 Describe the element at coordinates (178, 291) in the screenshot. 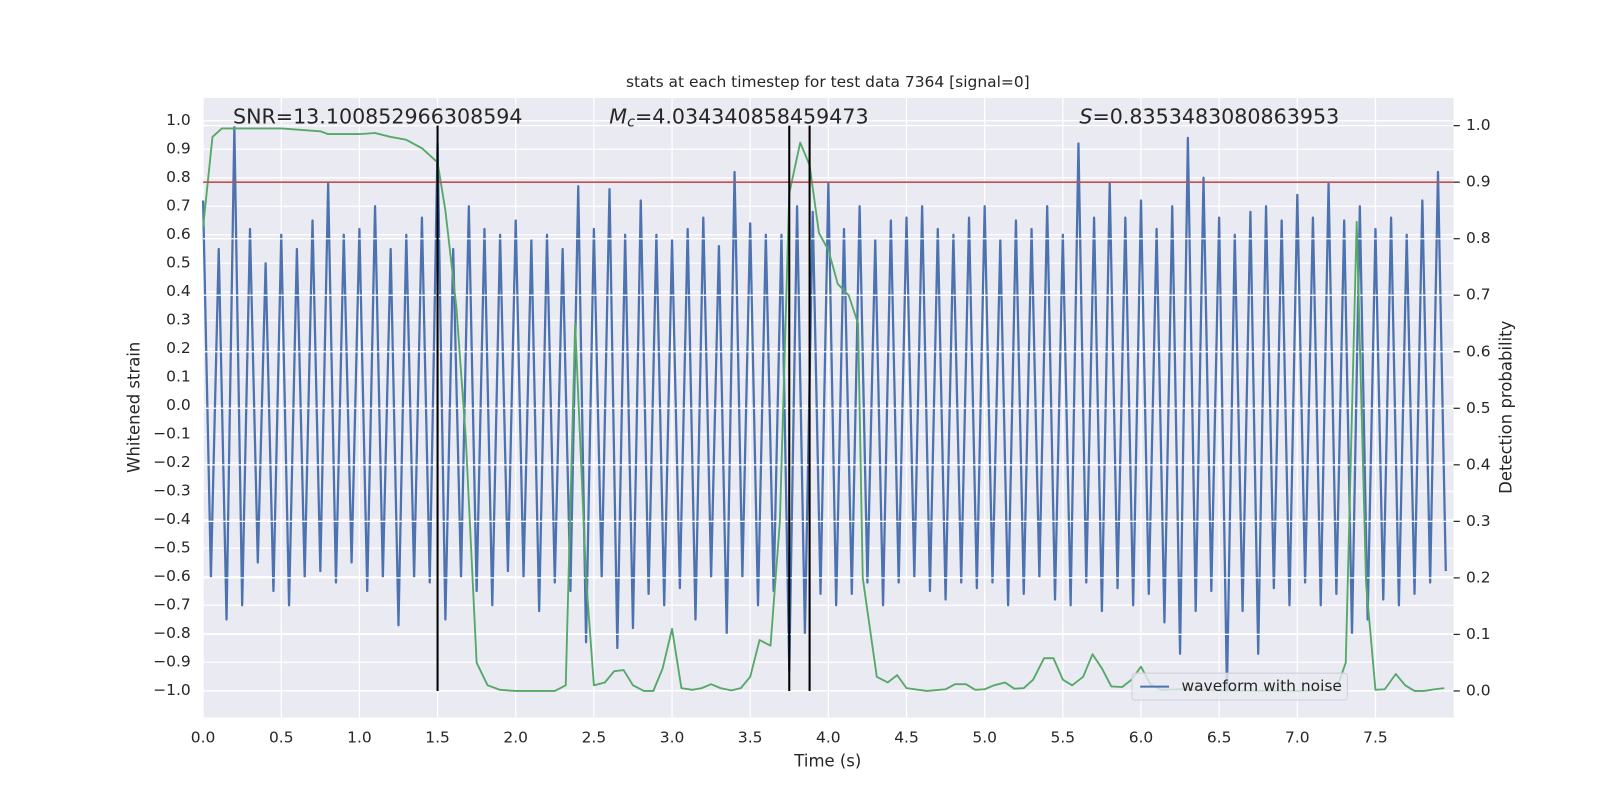

I see `y-tick-label: 0.4` at that location.